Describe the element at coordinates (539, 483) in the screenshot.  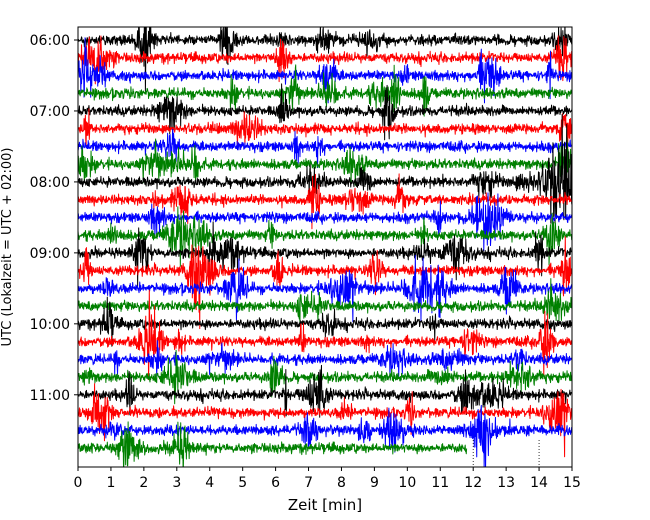
I see `x-tick-label: 14` at that location.